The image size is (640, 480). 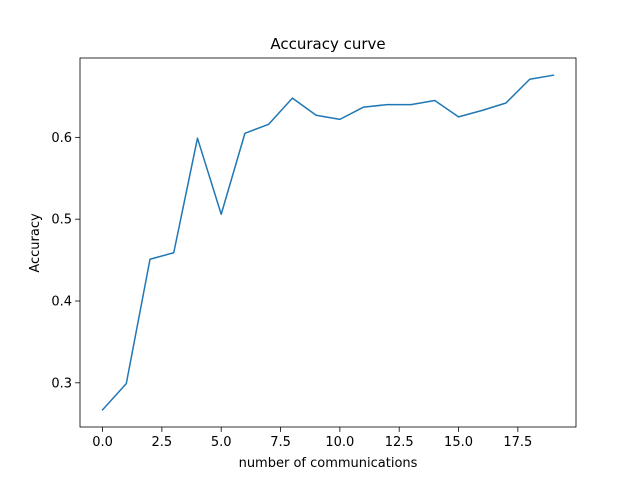 I want to click on x-tick-label: 5.0, so click(x=221, y=442).